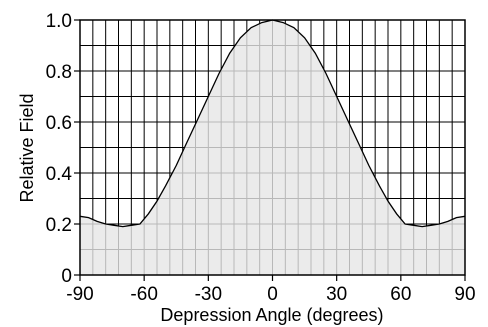 This screenshot has height=327, width=488. I want to click on y-tick-label: 0.2, so click(59, 225).